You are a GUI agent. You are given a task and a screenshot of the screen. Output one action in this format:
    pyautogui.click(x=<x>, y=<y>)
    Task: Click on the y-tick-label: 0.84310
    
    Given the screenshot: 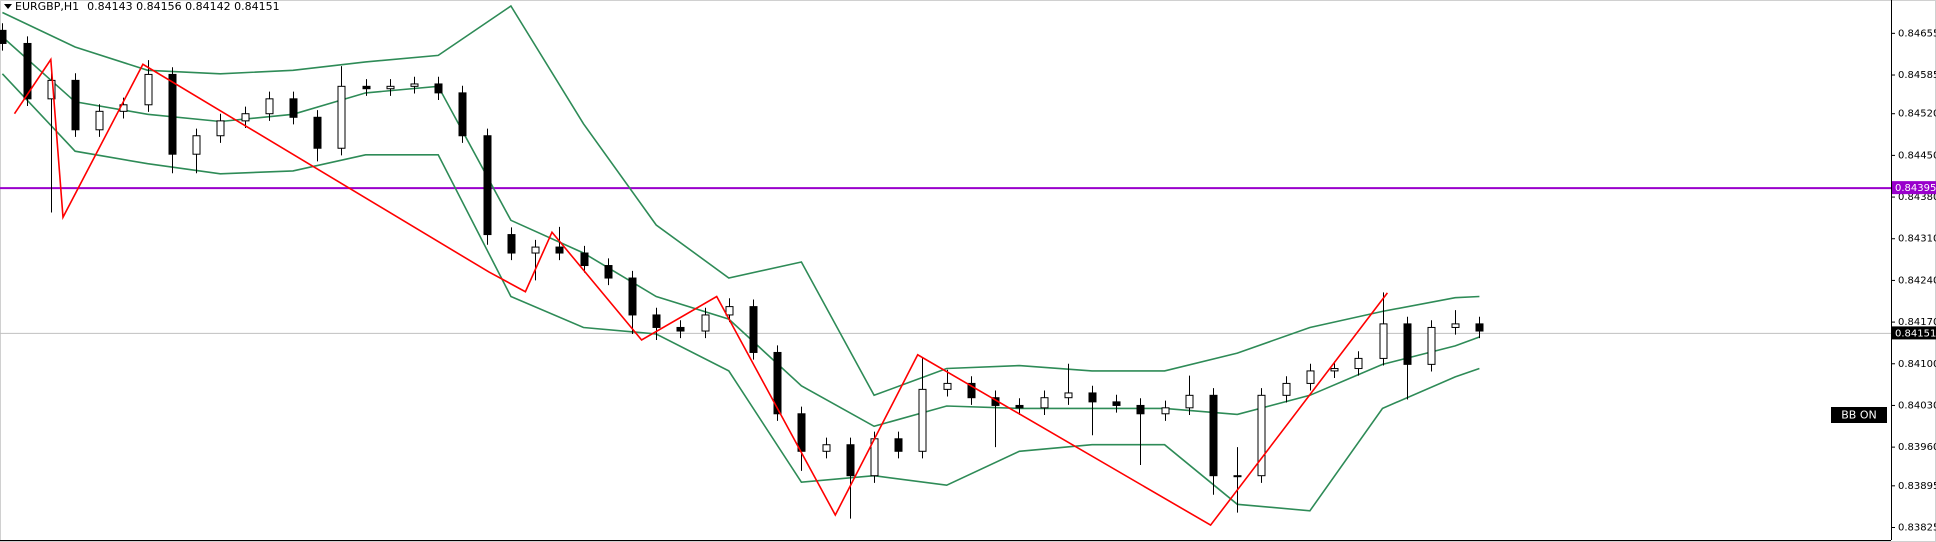 What is the action you would take?
    pyautogui.click(x=1917, y=239)
    